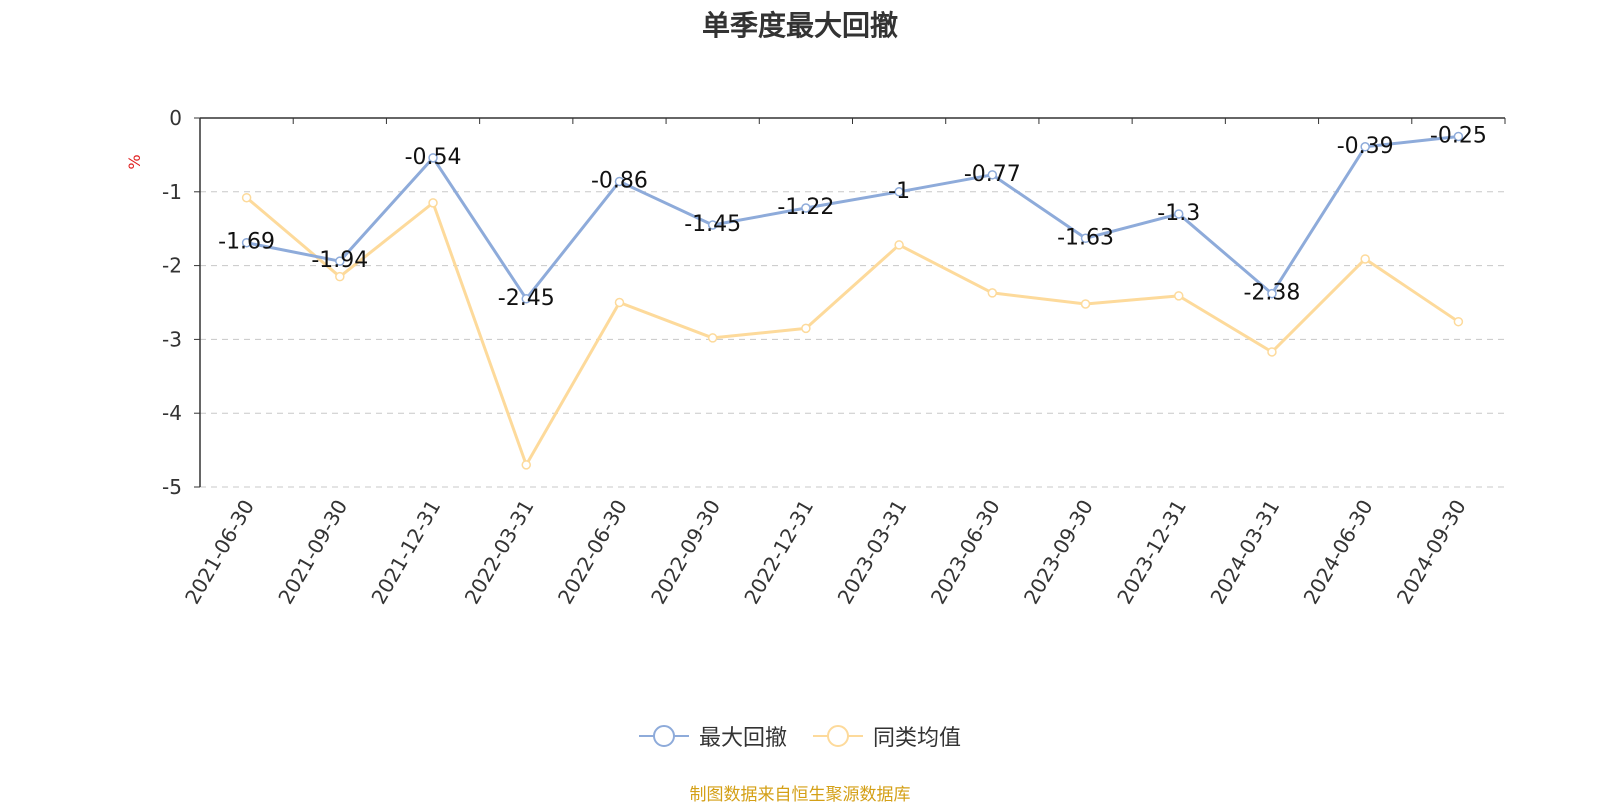 This screenshot has width=1600, height=805. What do you see at coordinates (175, 118) in the screenshot?
I see `y-tick-label: 0` at bounding box center [175, 118].